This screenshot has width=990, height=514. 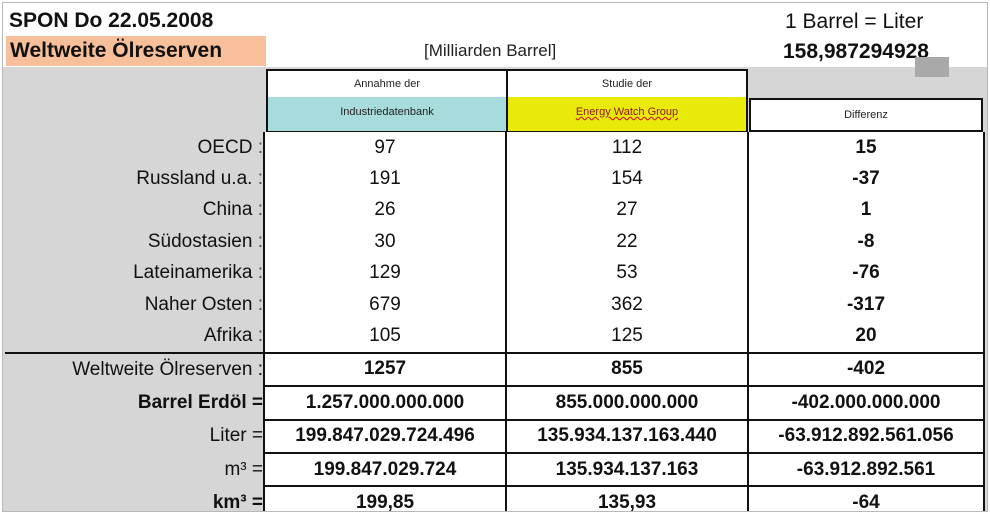 I want to click on table-row: Naher Osten :679 362 -317, so click(x=495, y=304).